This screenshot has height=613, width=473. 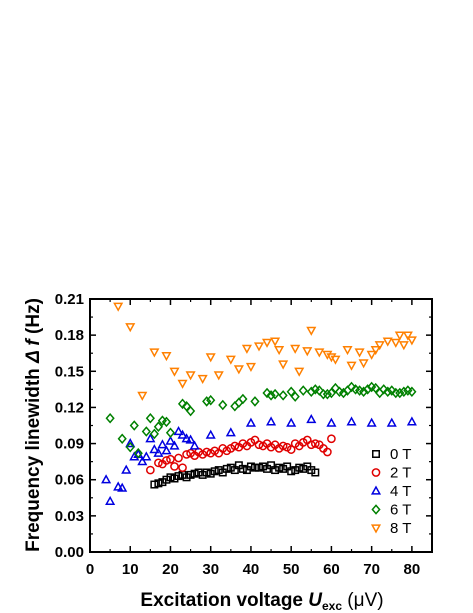 What do you see at coordinates (69, 444) in the screenshot?
I see `y-tick-label: 0.09` at bounding box center [69, 444].